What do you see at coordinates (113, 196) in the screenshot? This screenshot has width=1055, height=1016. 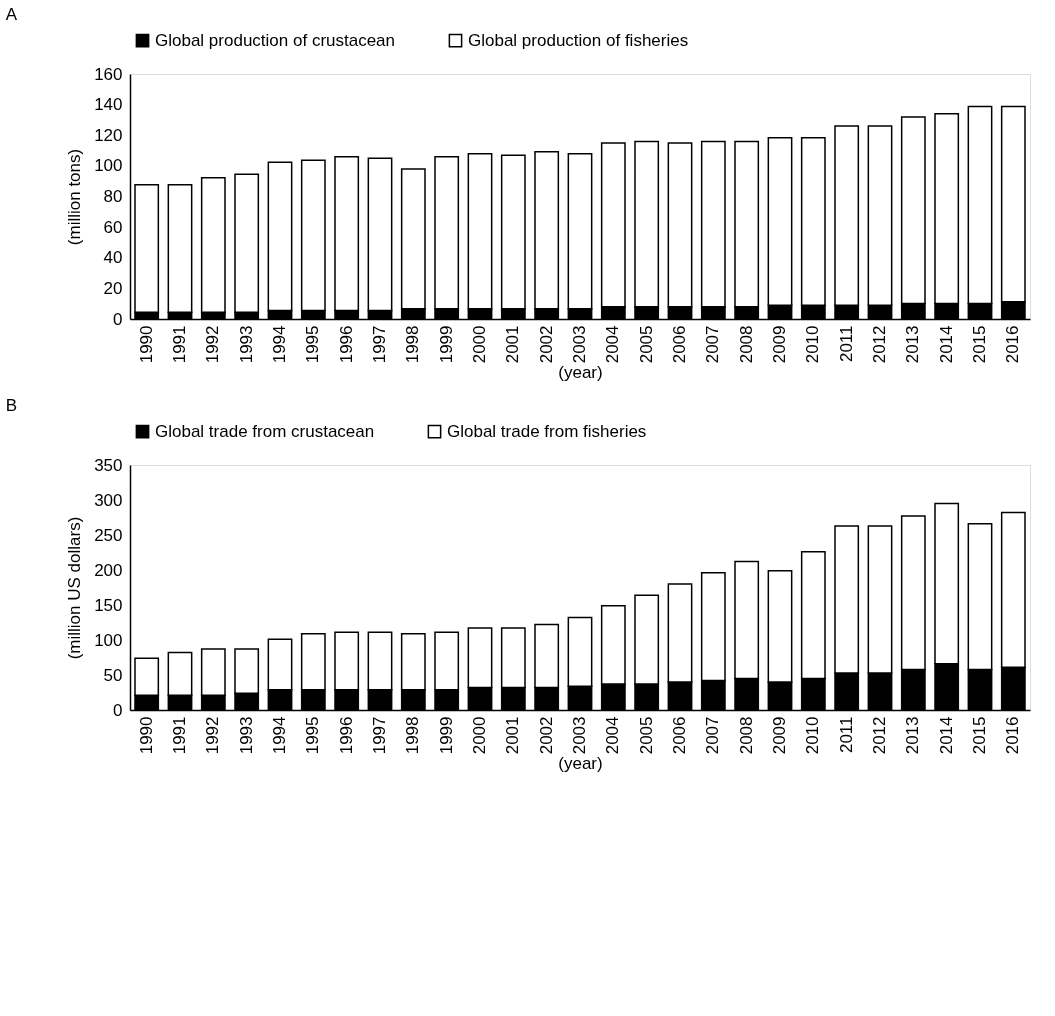 I see `y-tick-label: 80` at bounding box center [113, 196].